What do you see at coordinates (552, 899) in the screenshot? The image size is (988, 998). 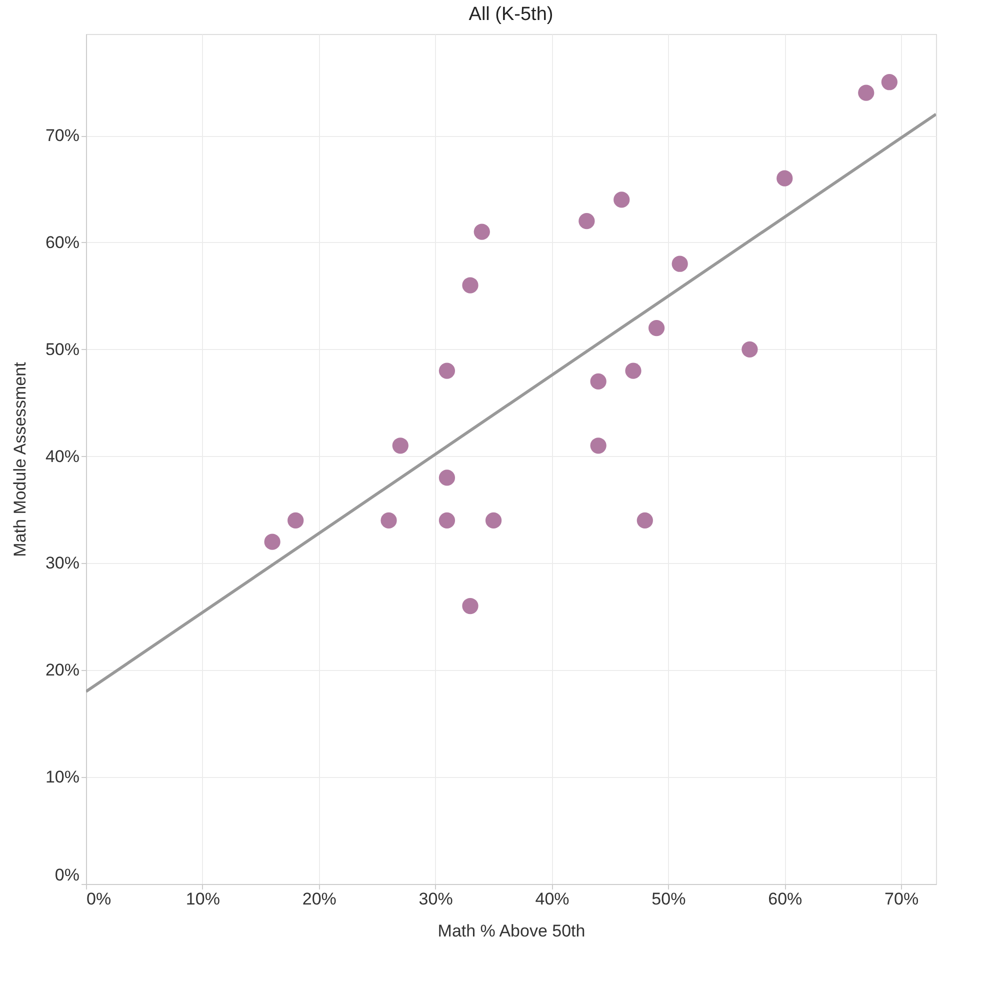 I see `x-tick-label: 40%` at bounding box center [552, 899].